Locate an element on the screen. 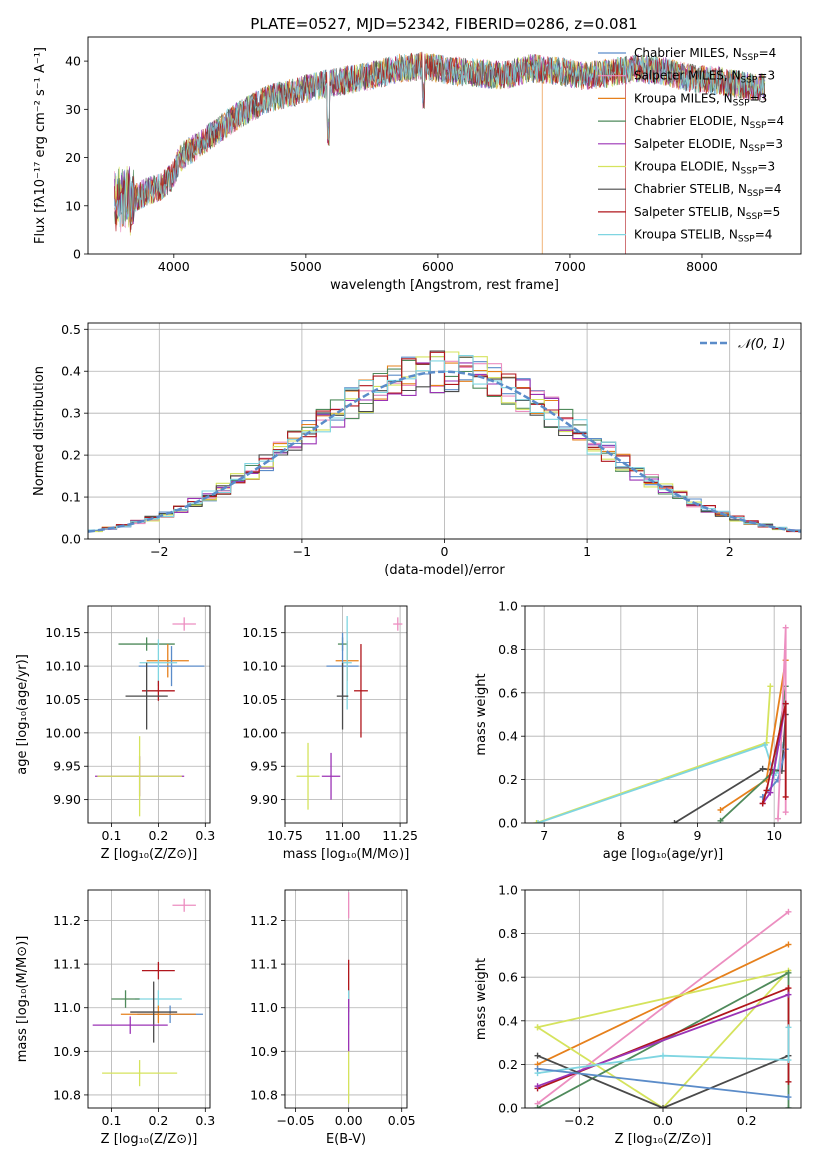  x-tick-label: 6000 is located at coordinates (438, 266).